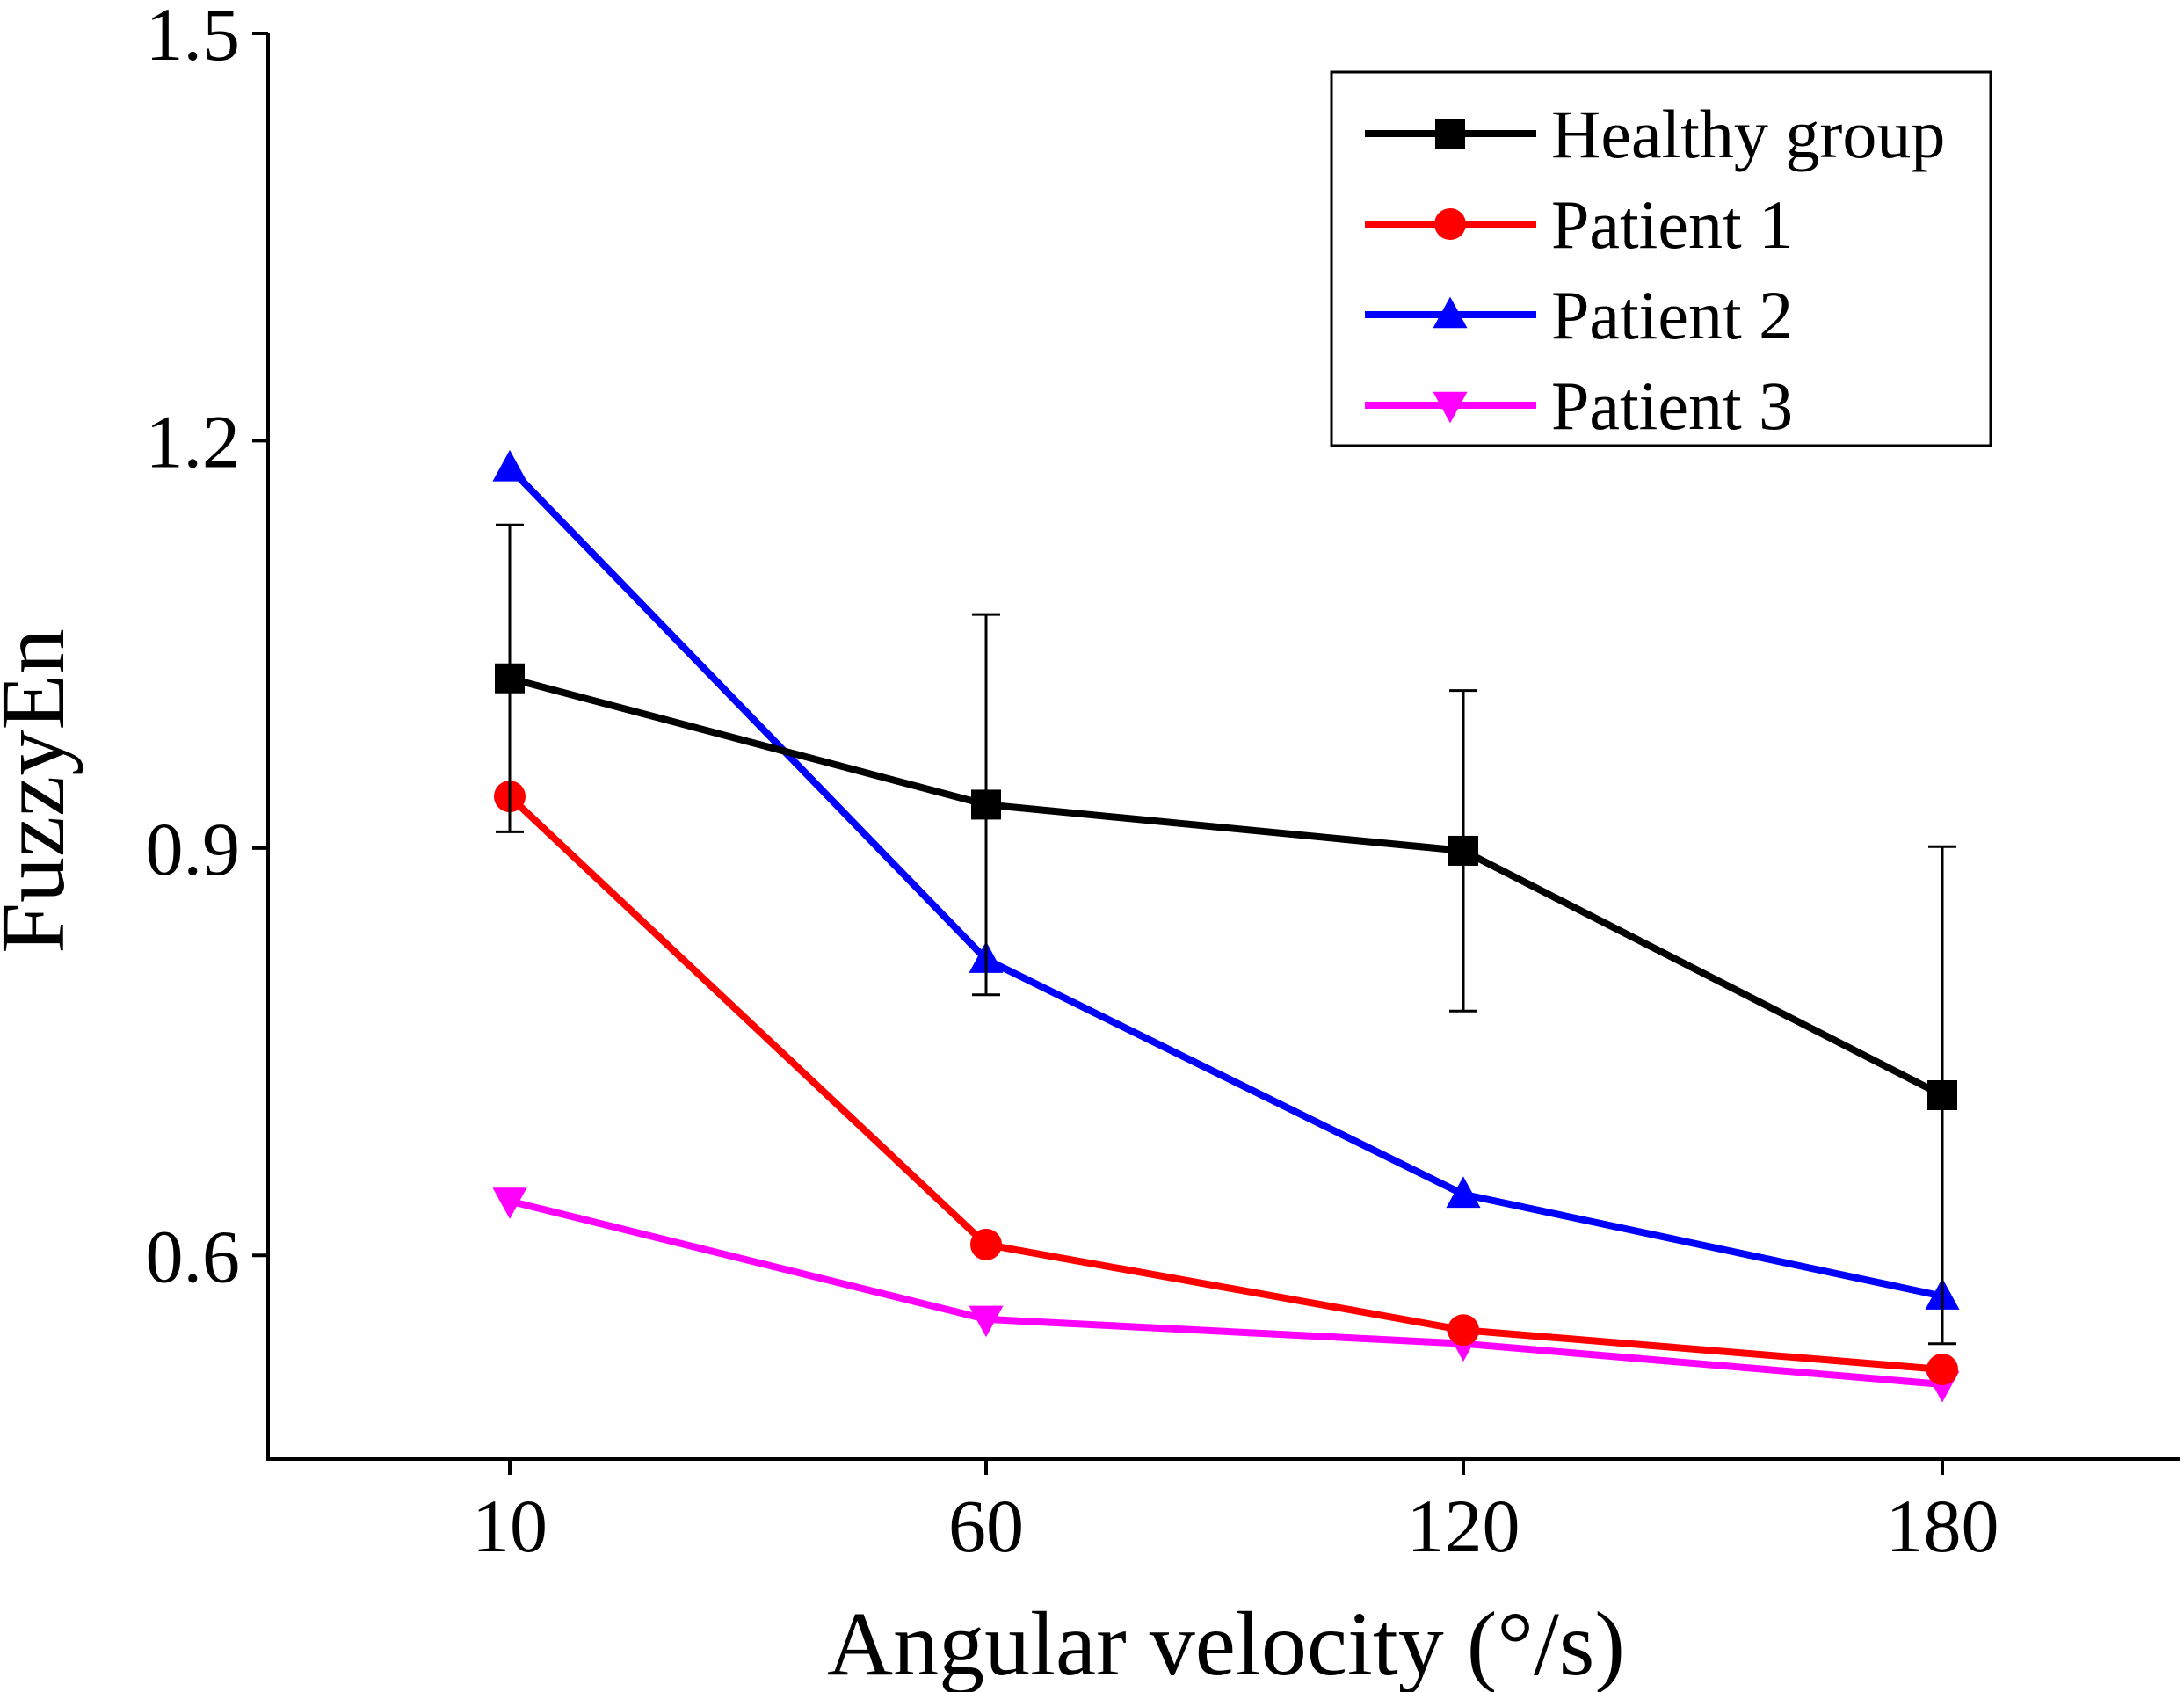 This screenshot has height=1692, width=2184. I want to click on x-tick-label: 60, so click(986, 1526).